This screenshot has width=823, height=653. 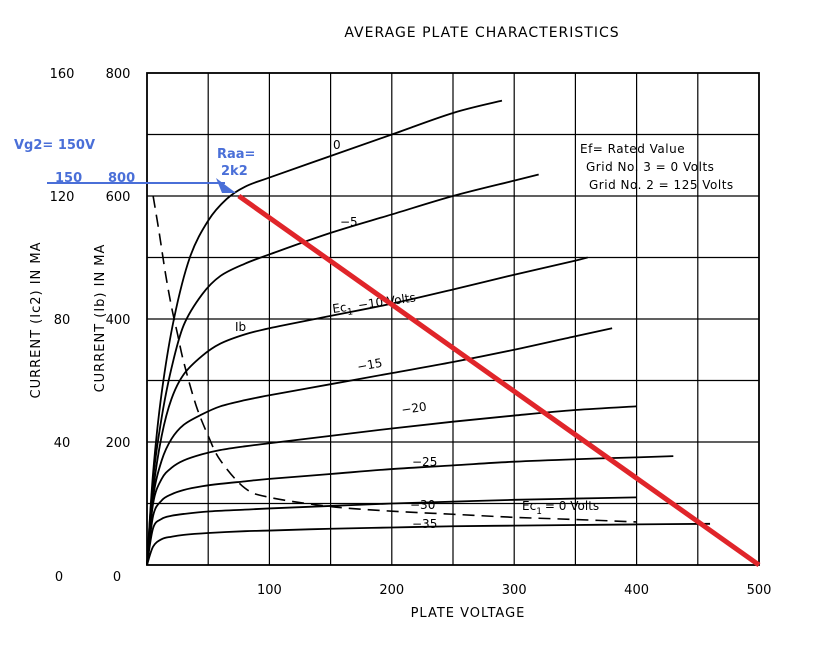 I want to click on curve-label-ec0: 0, so click(x=337, y=145).